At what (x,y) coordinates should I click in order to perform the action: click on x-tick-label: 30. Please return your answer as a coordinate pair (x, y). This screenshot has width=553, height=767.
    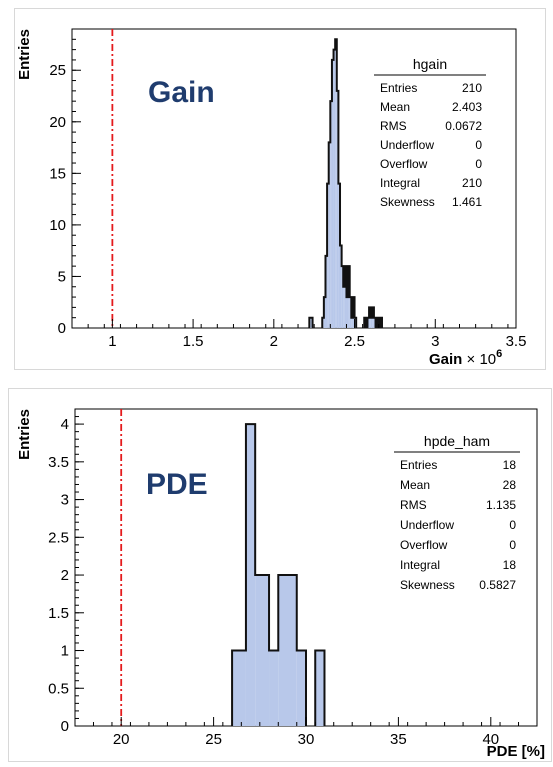
    Looking at the image, I should click on (306, 739).